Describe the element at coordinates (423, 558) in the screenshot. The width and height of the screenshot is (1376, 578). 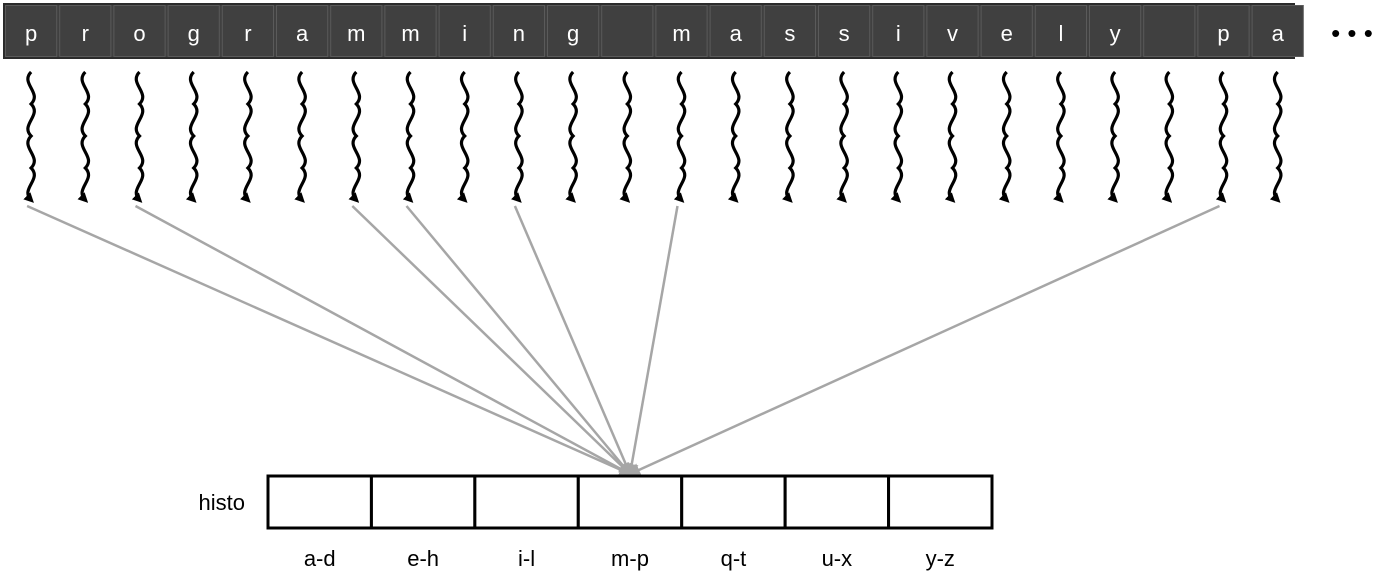
I see `bin-label: e-h` at that location.